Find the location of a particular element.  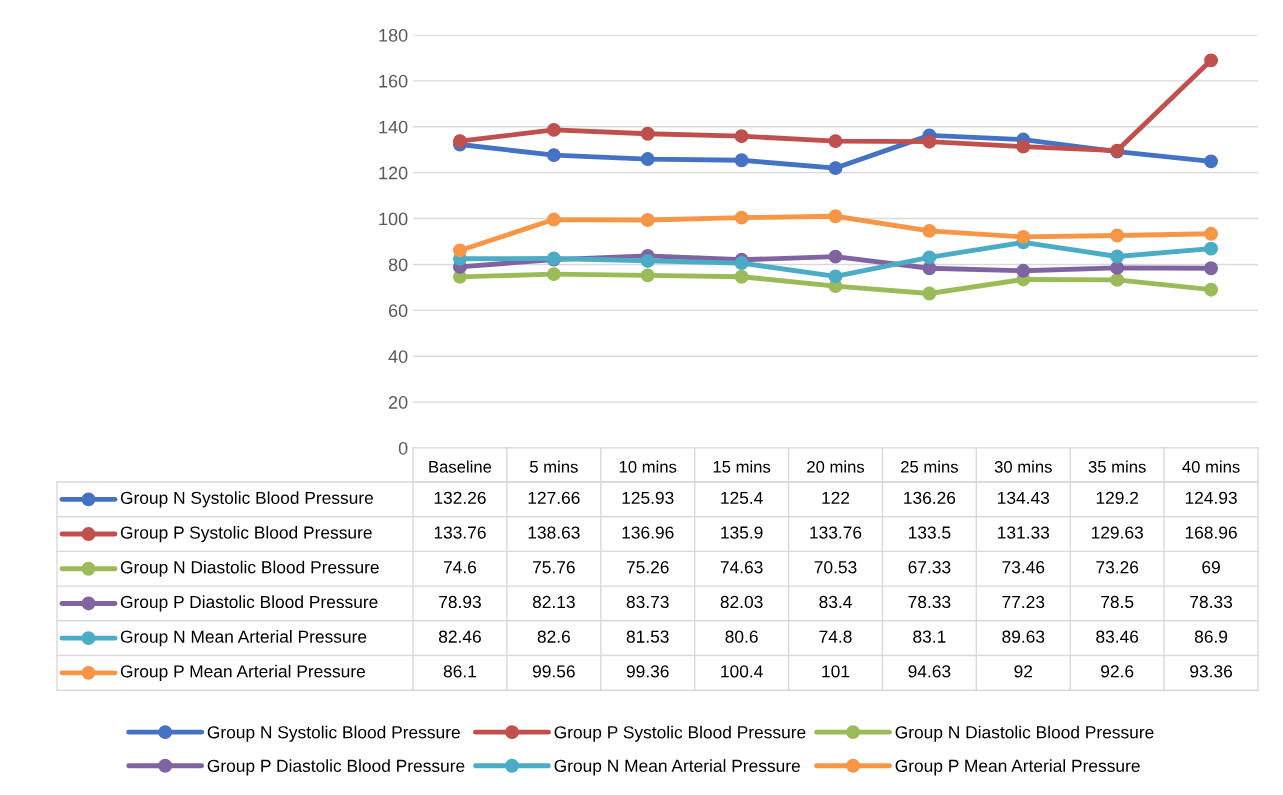

data-label: 124.93 is located at coordinates (1211, 498).